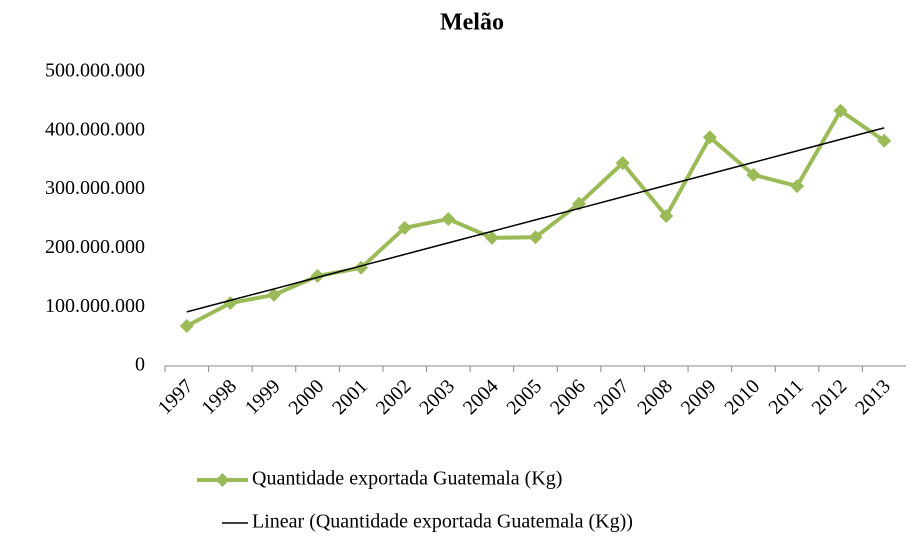 The width and height of the screenshot is (910, 540). What do you see at coordinates (394, 397) in the screenshot?
I see `x-tick-label: 2002` at bounding box center [394, 397].